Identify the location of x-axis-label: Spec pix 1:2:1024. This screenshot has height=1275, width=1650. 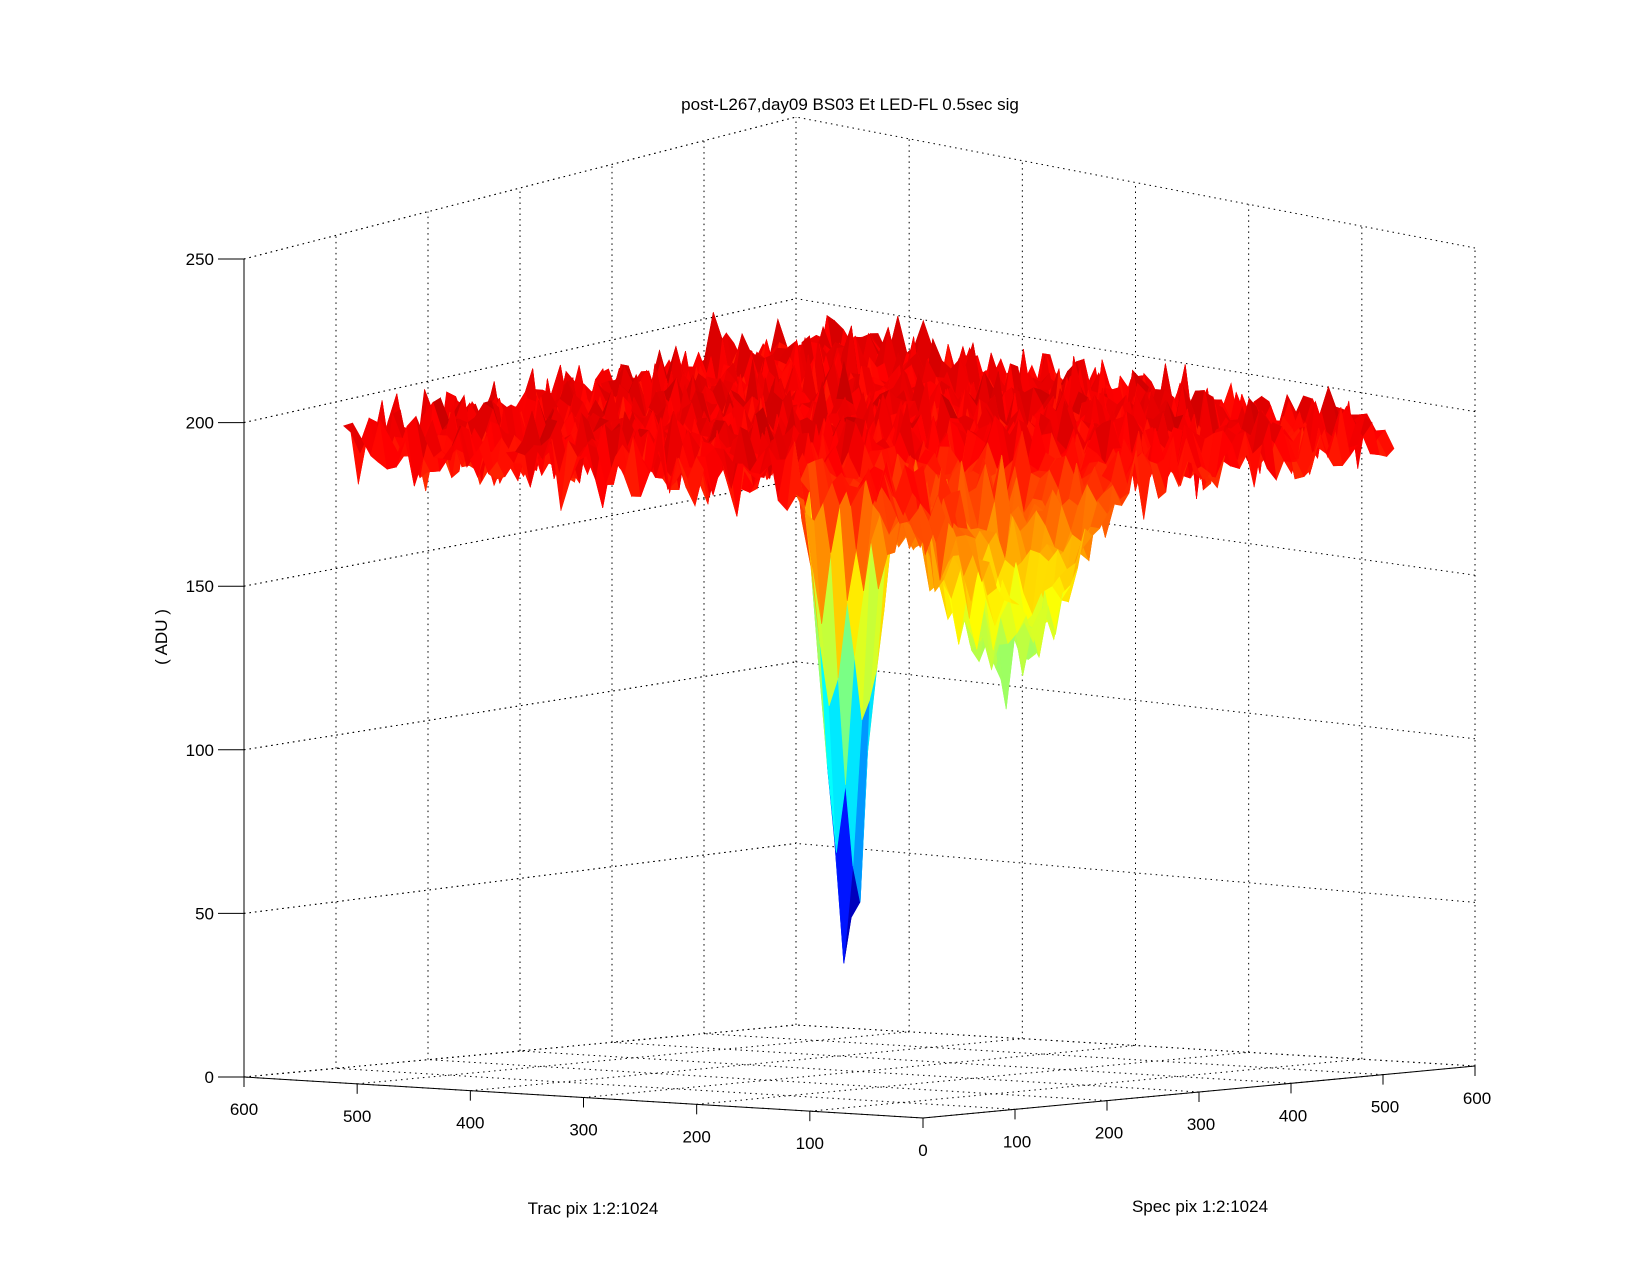
(1200, 1206).